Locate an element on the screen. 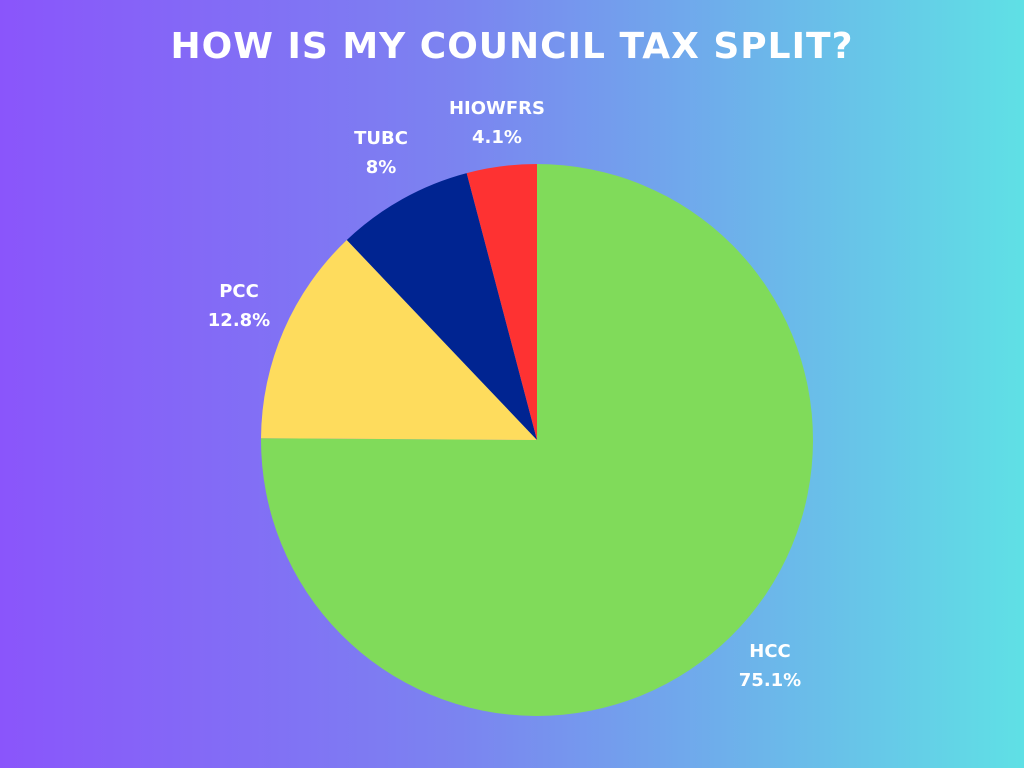 This screenshot has width=1024, height=768. slice-value-hcc: 75.1% is located at coordinates (770, 680).